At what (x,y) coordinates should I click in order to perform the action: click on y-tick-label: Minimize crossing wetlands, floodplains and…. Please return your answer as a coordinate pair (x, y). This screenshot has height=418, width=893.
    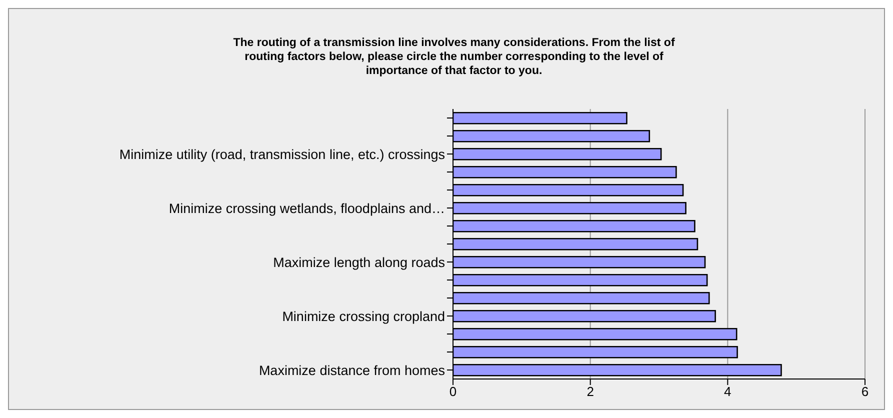
    Looking at the image, I should click on (306, 208).